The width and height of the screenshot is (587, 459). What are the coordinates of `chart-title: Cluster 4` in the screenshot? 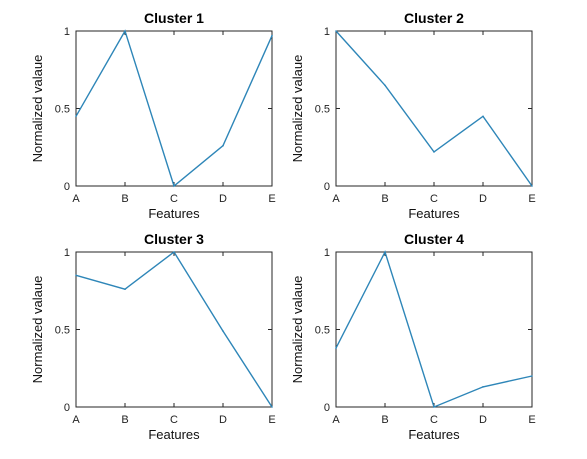 It's located at (434, 239).